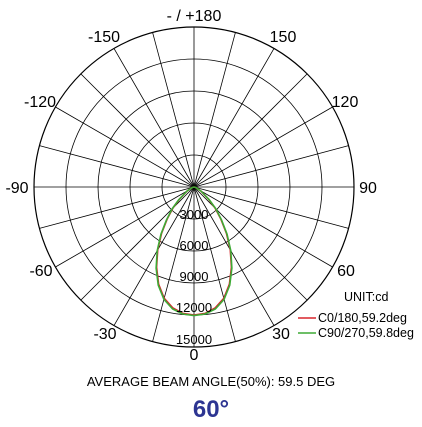  I want to click on legend: UNIT:cd C0/180,59.2deg C90/270,59.8deg, so click(356, 315).